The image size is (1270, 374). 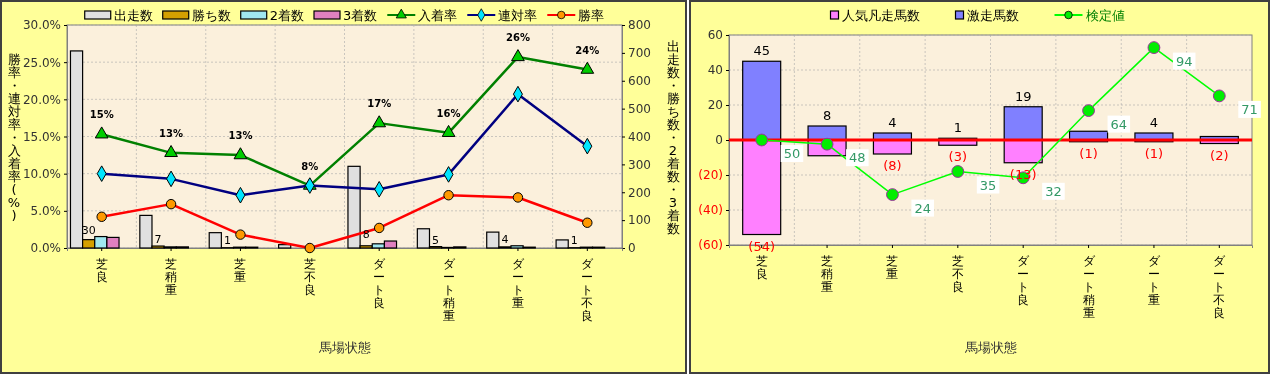 What do you see at coordinates (827, 115) in the screenshot?
I see `data-label: 8` at bounding box center [827, 115].